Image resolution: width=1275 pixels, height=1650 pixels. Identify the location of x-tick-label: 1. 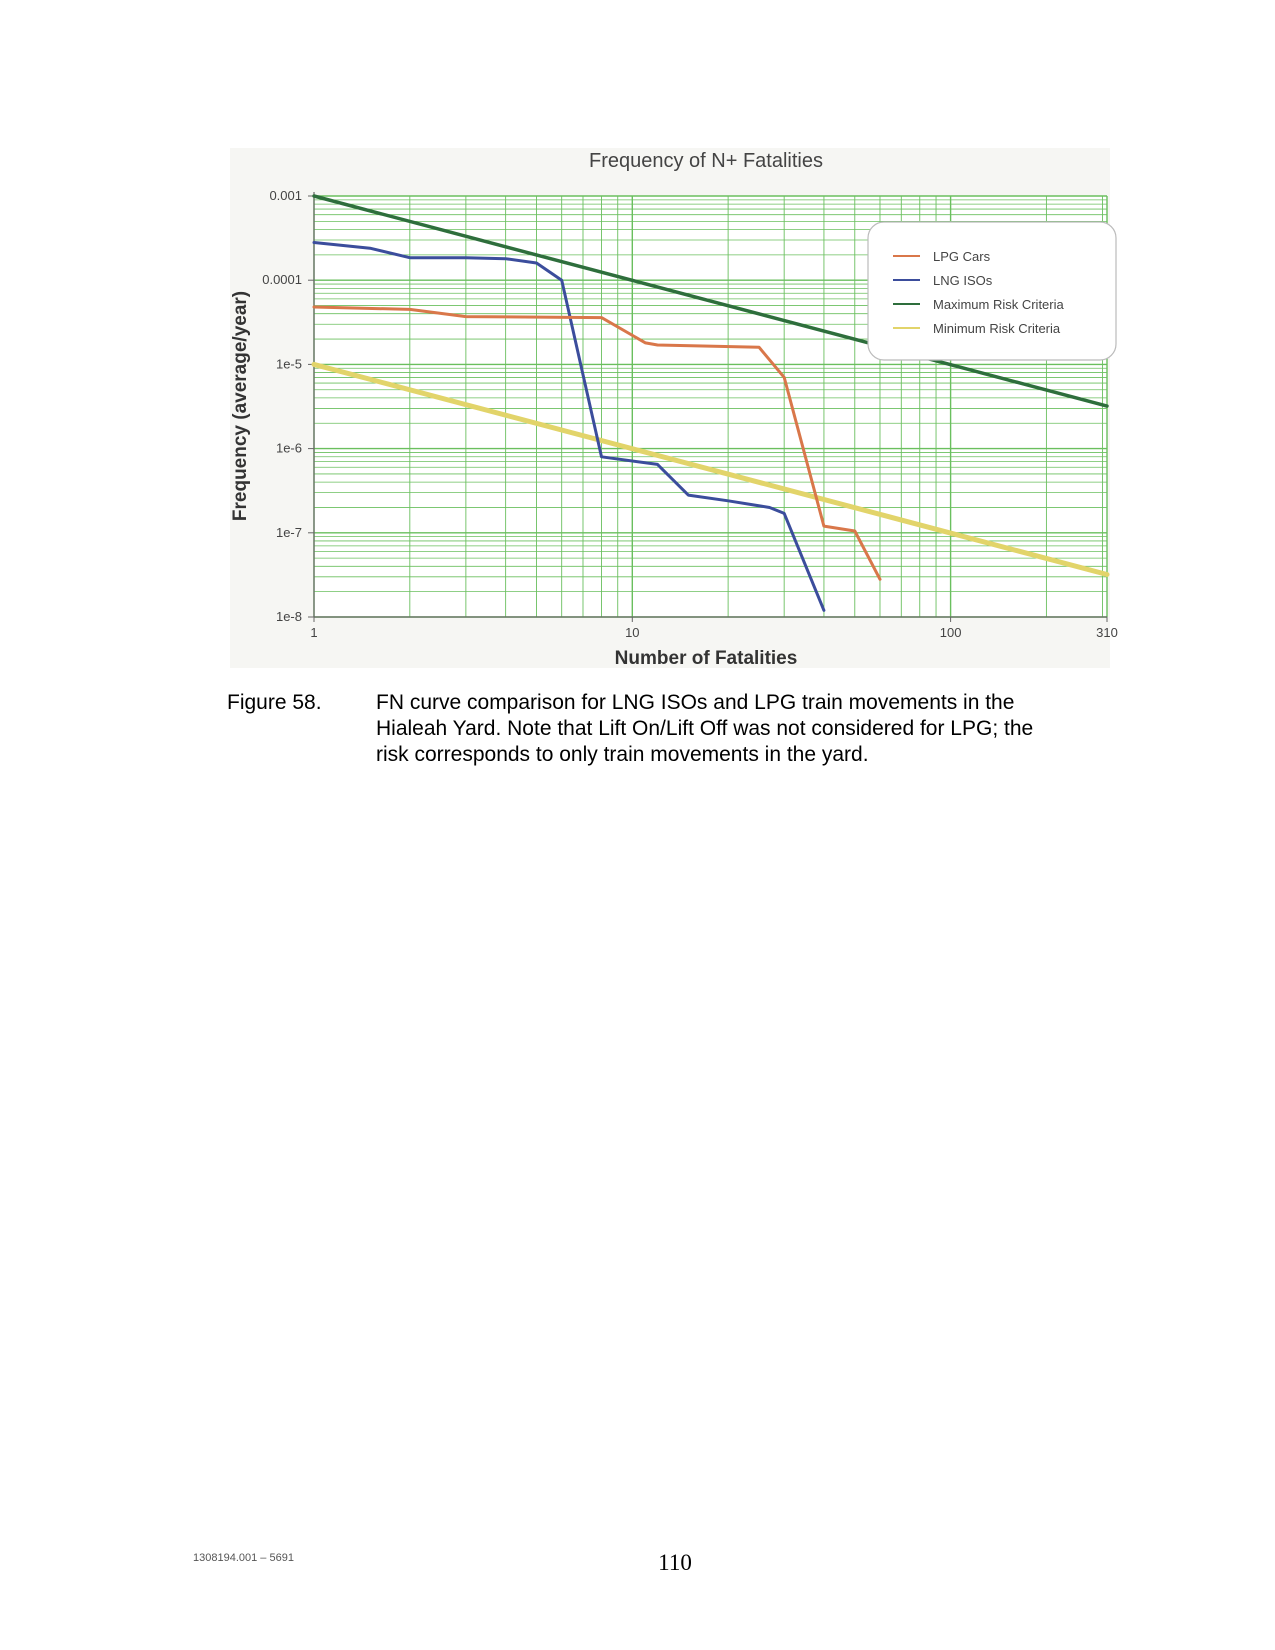
(313, 632).